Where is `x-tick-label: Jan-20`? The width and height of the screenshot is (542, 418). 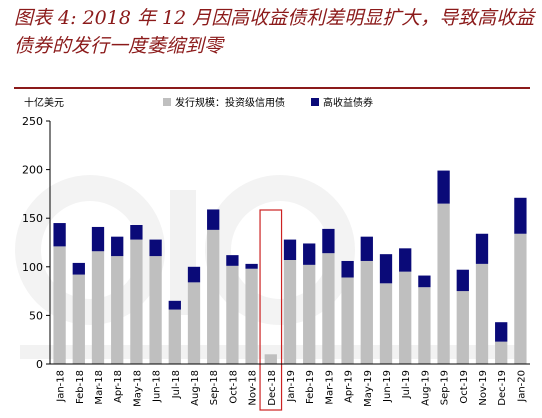 x-tick-label: Jan-20 is located at coordinates (521, 386).